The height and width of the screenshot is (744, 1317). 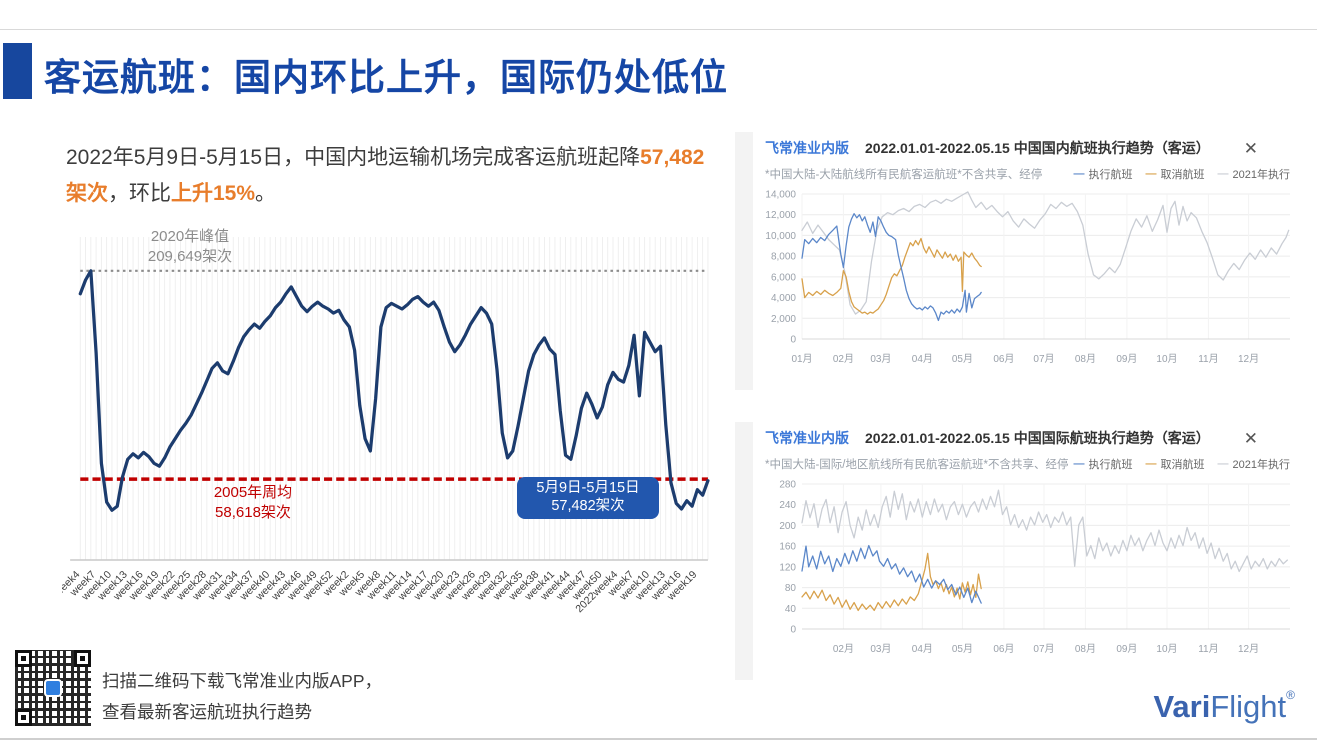 What do you see at coordinates (787, 485) in the screenshot?
I see `svg-text: 280` at bounding box center [787, 485].